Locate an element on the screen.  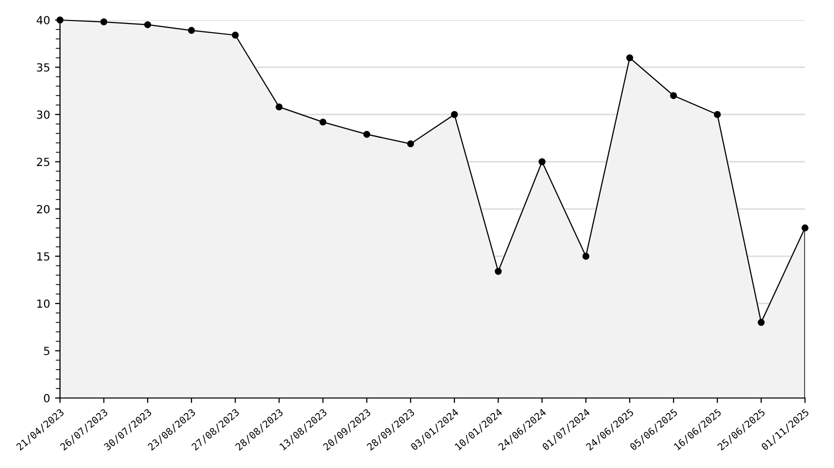
y-tick-label: 20 is located at coordinates (43, 209).